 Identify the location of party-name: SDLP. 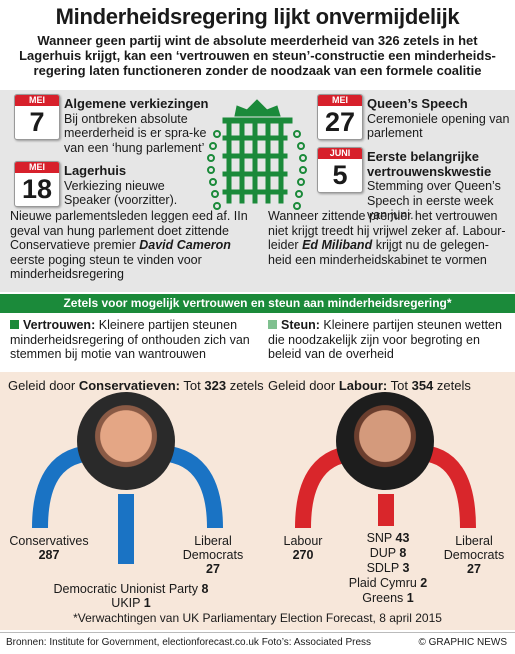
(382, 568).